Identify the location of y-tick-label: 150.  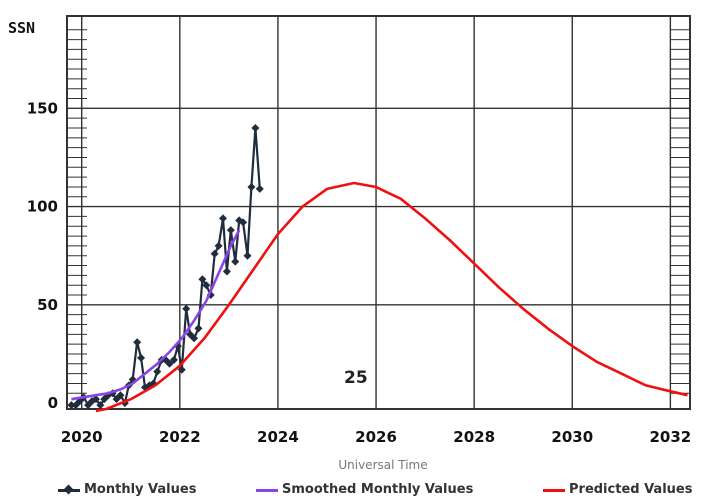
(42, 108).